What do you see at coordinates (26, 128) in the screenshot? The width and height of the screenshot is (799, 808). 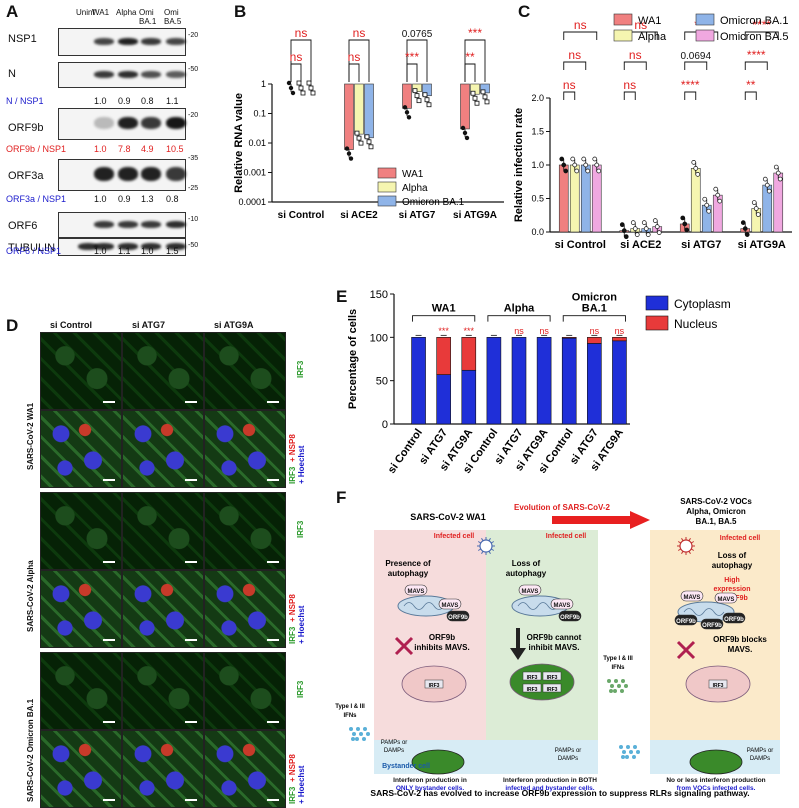 I see `blot-label: ORF9b` at bounding box center [26, 128].